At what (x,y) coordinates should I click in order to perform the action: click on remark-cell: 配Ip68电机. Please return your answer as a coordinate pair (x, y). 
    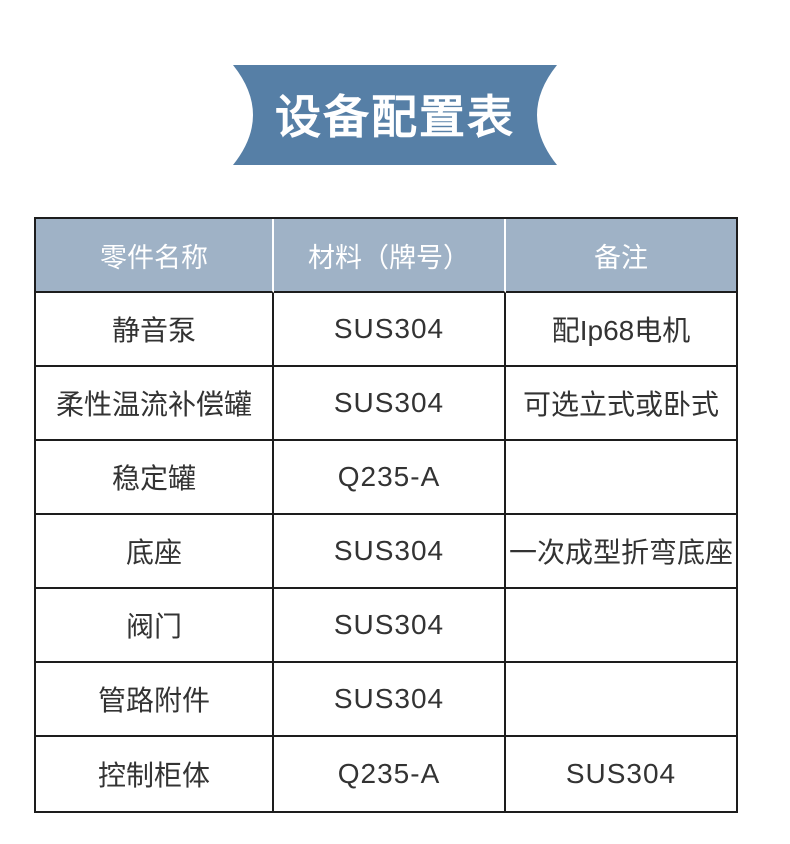
    Looking at the image, I should click on (621, 330).